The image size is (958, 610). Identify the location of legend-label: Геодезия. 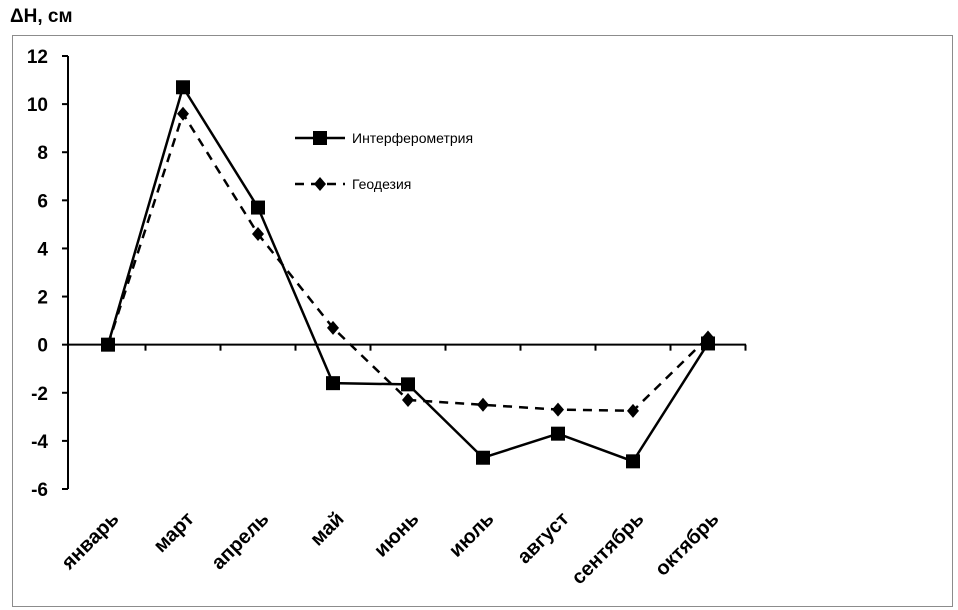
(381, 184).